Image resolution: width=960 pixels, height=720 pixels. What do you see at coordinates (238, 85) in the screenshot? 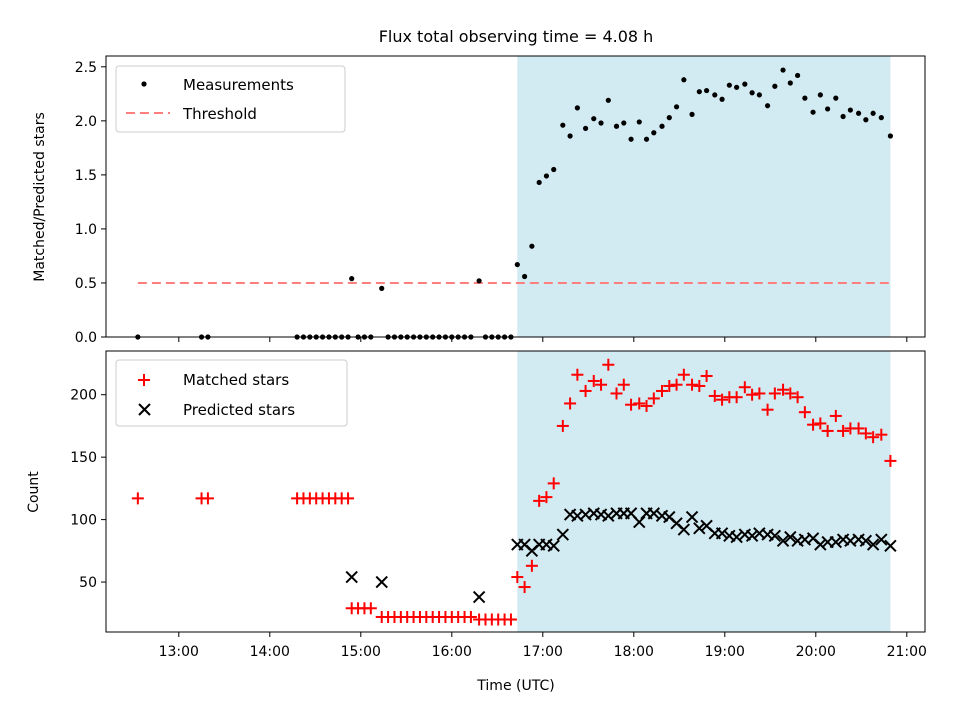
I see `legend-measurements-label: Measurements` at bounding box center [238, 85].